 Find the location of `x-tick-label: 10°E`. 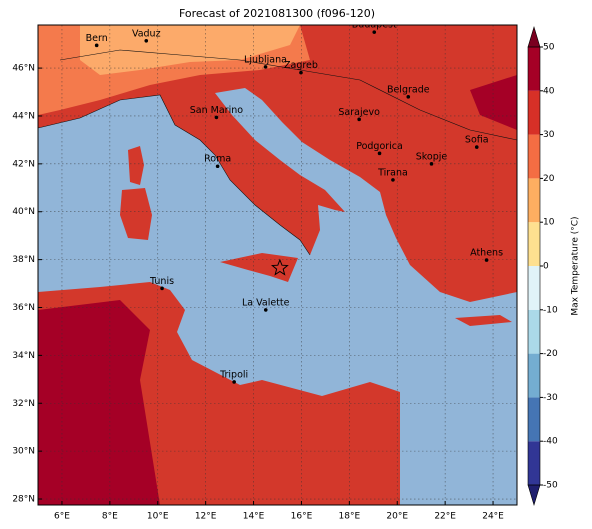

x-tick-label: 10°E is located at coordinates (158, 517).